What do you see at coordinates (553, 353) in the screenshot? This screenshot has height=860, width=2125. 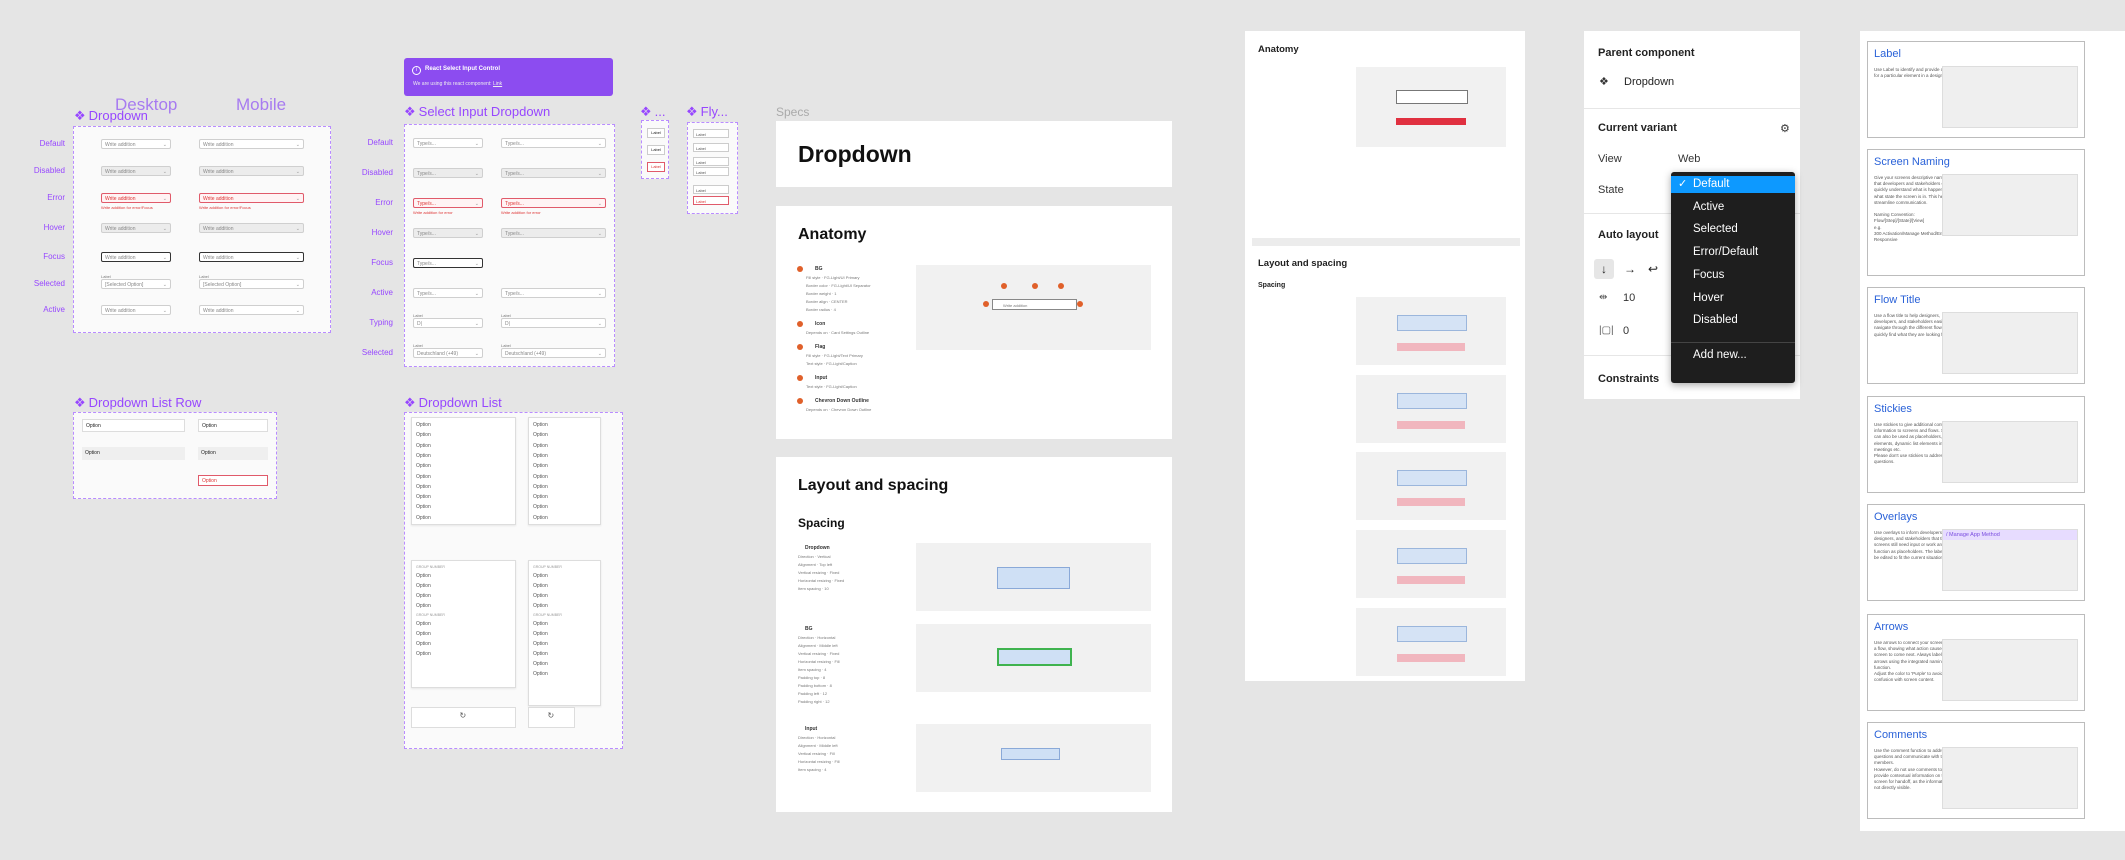 I see `si-mobile-field: Deutschland (+49) ⌄` at bounding box center [553, 353].